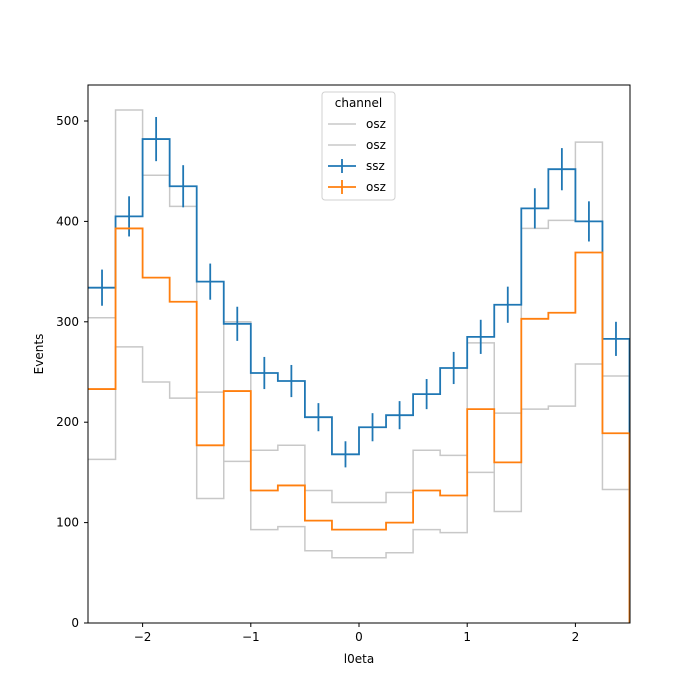 This screenshot has width=700, height=700. I want to click on legend-box, so click(358, 146).